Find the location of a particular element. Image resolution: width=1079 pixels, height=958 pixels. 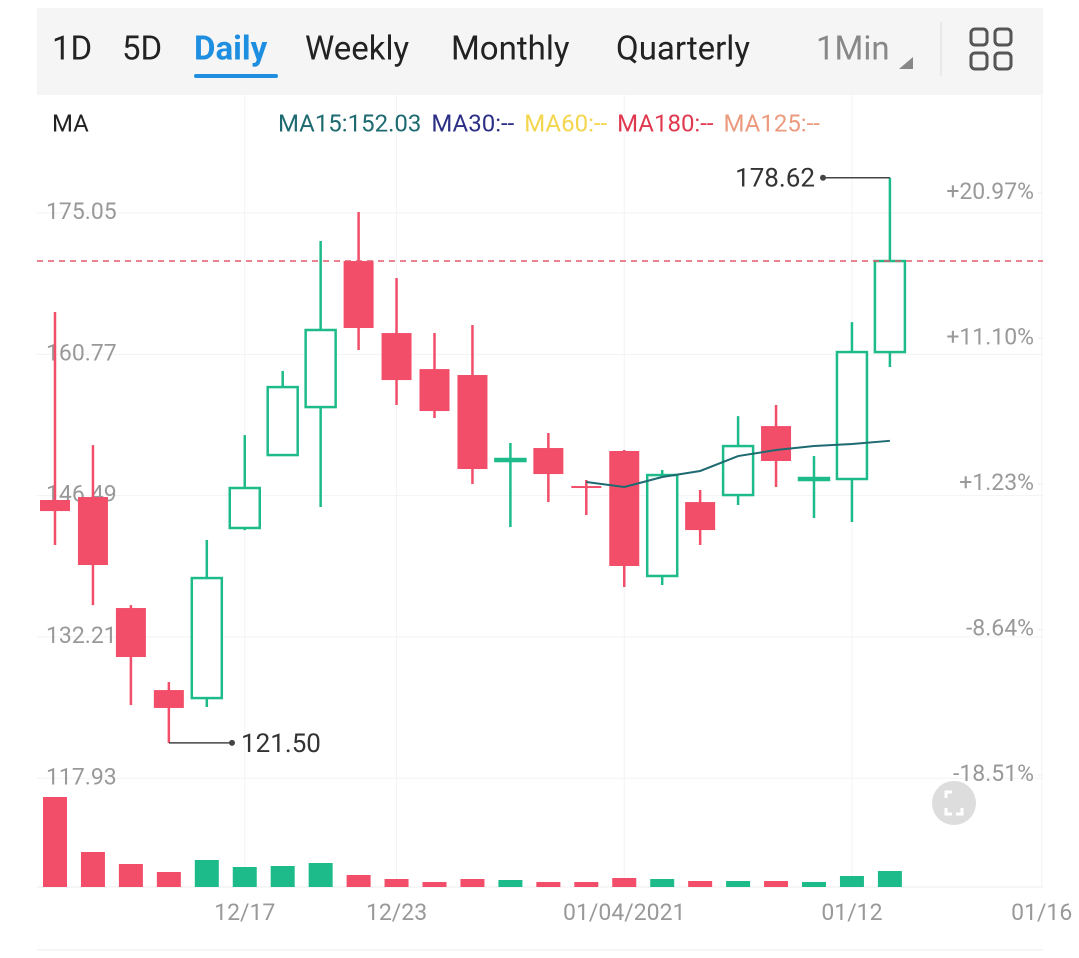

annotation-label: 121.50 is located at coordinates (281, 744).